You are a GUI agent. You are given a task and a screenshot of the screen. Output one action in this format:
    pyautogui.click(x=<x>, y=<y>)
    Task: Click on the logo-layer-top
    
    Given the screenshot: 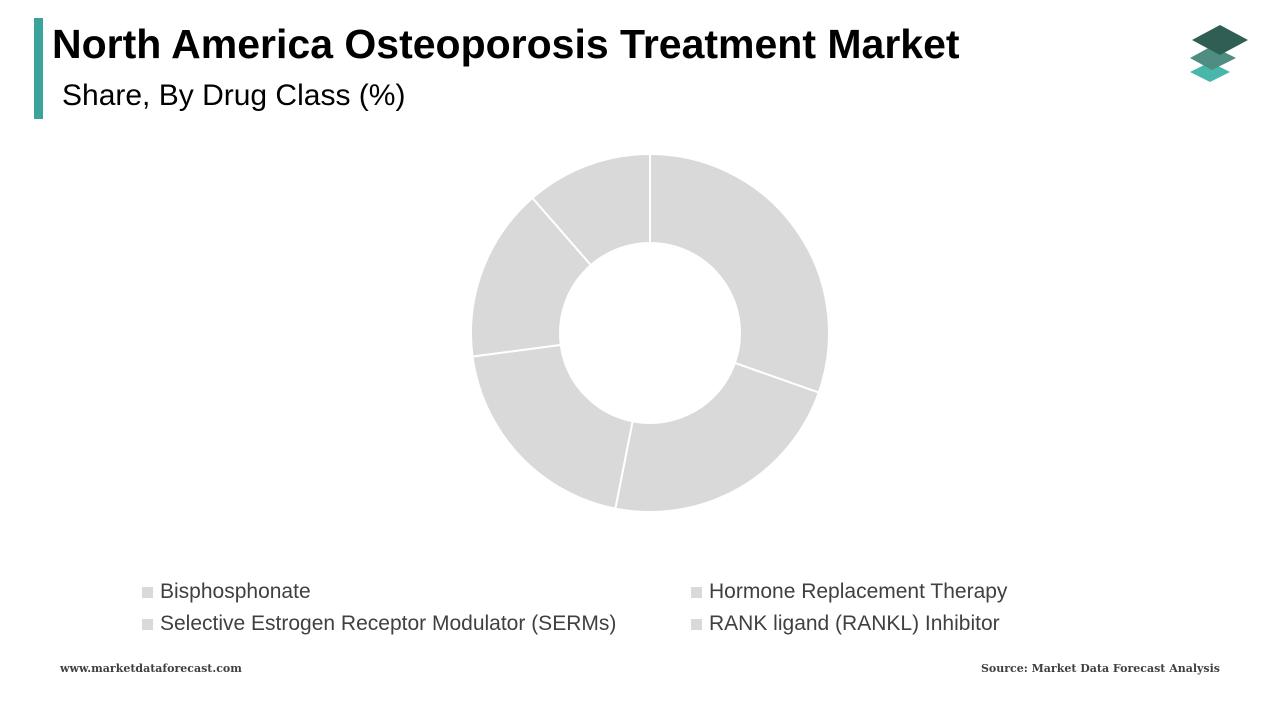 What is the action you would take?
    pyautogui.click(x=1220, y=40)
    